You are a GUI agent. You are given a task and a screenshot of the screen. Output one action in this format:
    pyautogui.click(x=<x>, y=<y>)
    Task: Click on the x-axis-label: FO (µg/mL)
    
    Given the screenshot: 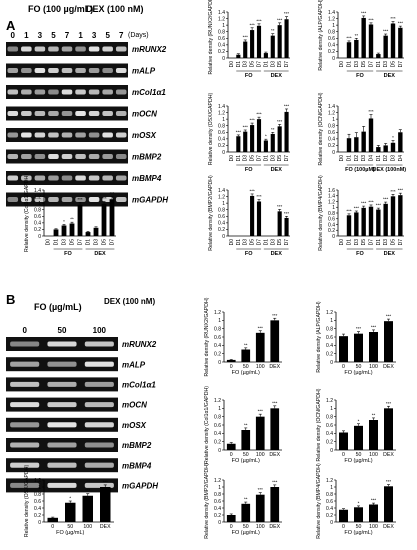 What is the action you would take?
    pyautogui.click(x=246, y=373)
    